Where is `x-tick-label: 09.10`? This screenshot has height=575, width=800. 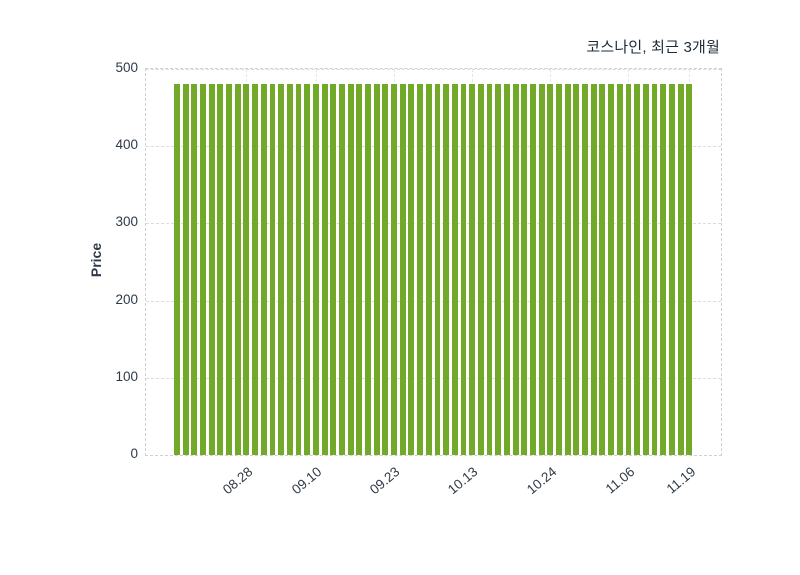
x-tick-label: 09.10 is located at coordinates (307, 481).